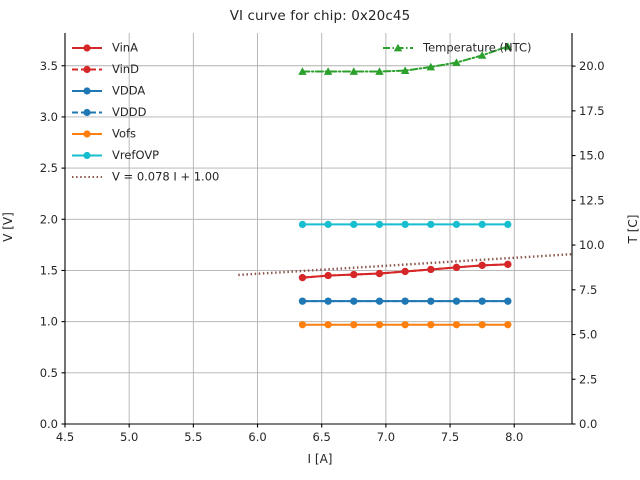  Describe the element at coordinates (129, 437) in the screenshot. I see `x-tick-label: 5.0` at that location.